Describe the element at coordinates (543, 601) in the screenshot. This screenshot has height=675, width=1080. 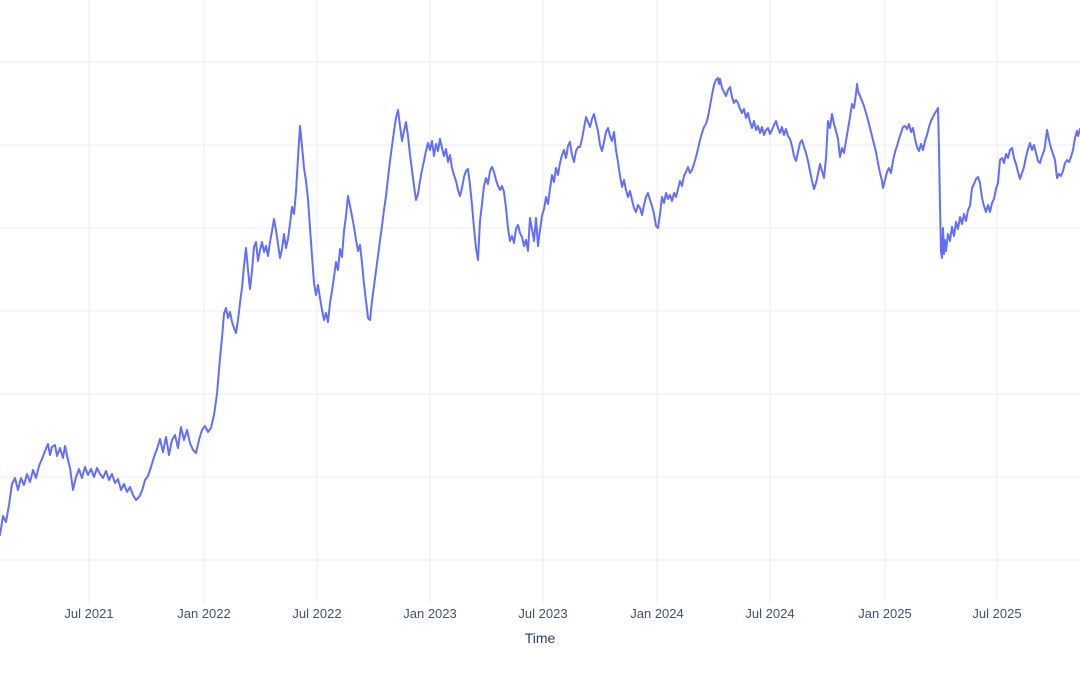
I see `x-axis-ticks` at that location.